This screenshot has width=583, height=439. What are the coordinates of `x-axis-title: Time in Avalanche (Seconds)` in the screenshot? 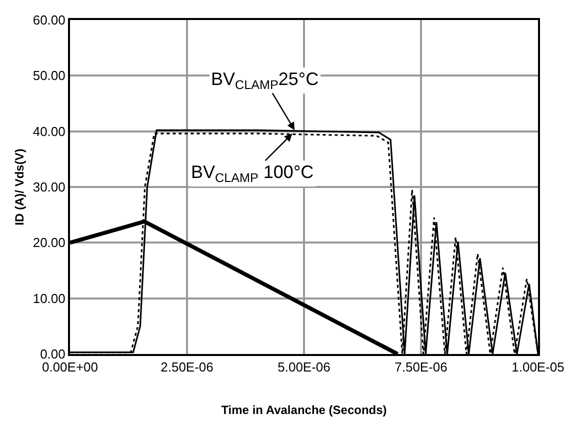 It's located at (304, 410).